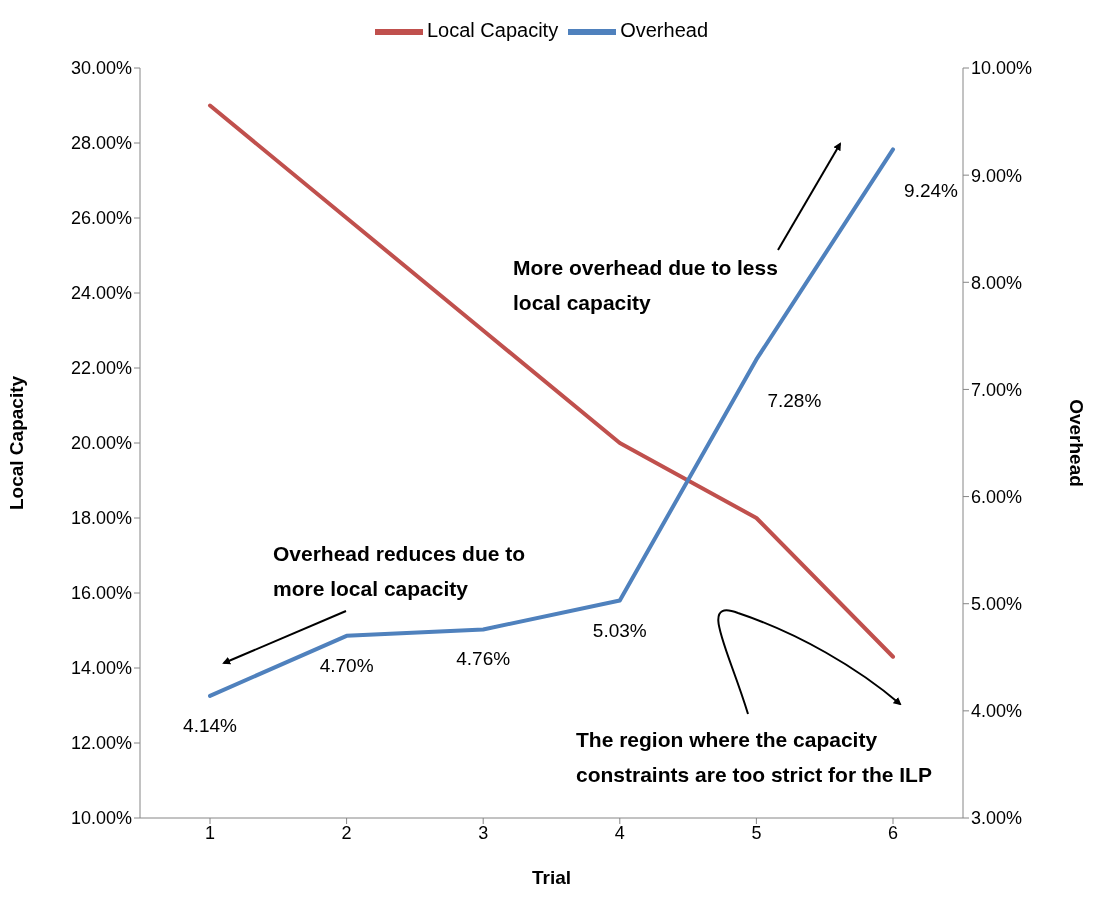 The height and width of the screenshot is (900, 1103). I want to click on legend-label: Overhead, so click(664, 30).